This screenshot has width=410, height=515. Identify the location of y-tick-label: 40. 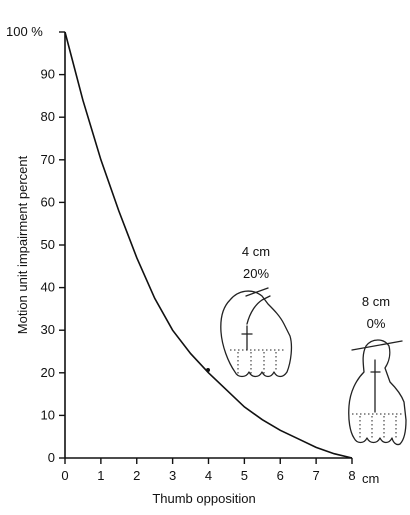
(48, 287).